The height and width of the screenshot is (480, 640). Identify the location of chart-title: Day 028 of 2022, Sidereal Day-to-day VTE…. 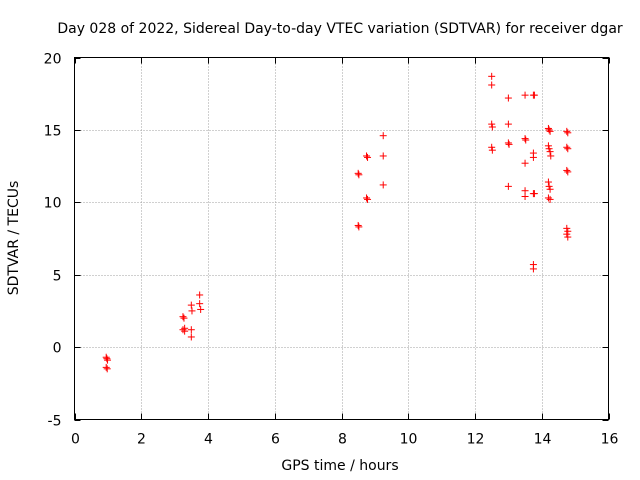
(340, 29).